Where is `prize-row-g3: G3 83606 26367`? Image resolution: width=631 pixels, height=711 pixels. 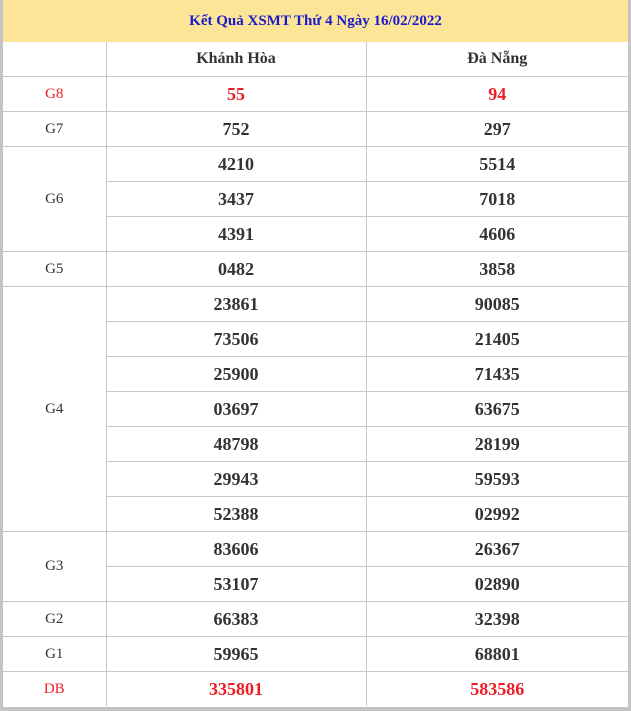
prize-row-g3: G3 83606 26367 is located at coordinates (315, 566).